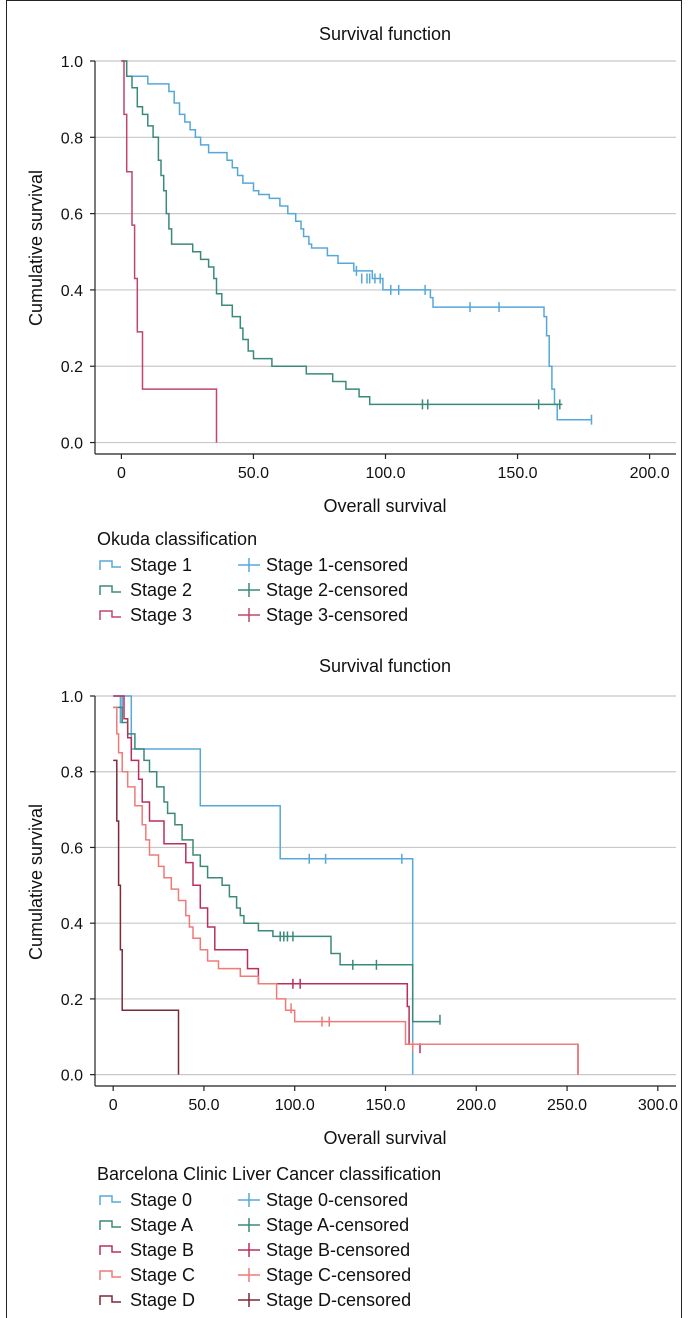  Describe the element at coordinates (249, 1275) in the screenshot. I see `stage-c-censored-legend-swatch` at that location.